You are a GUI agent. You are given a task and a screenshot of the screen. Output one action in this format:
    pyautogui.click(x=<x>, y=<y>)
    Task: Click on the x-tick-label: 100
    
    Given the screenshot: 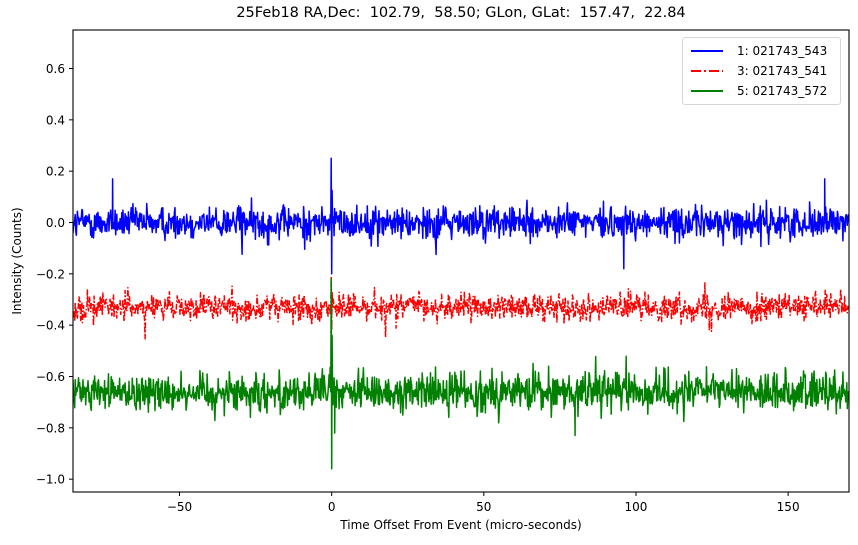 What is the action you would take?
    pyautogui.click(x=636, y=507)
    